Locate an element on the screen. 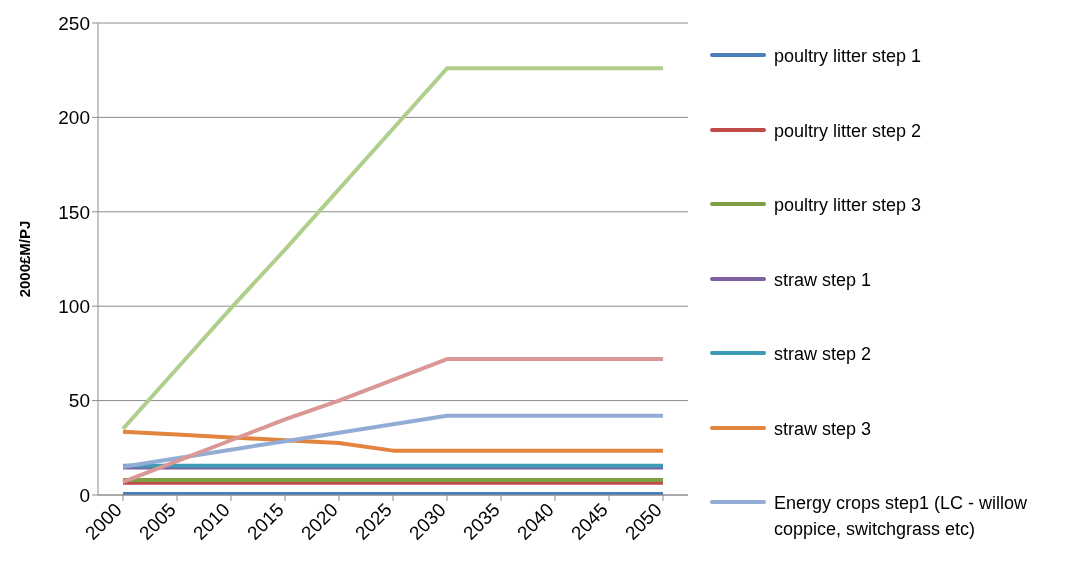 This screenshot has width=1086, height=573. y-tick-label: 100 is located at coordinates (74, 306).